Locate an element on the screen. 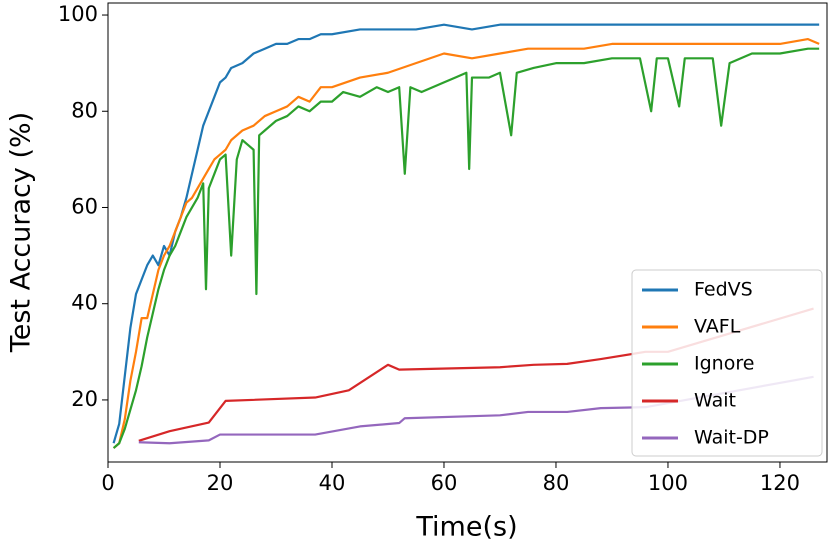 This screenshot has width=830, height=552. x-tick-label: 20 is located at coordinates (220, 483).